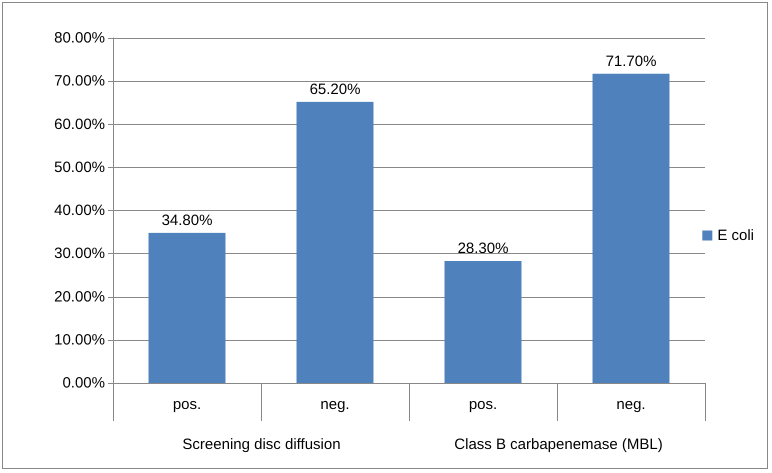 Image resolution: width=772 pixels, height=473 pixels. Describe the element at coordinates (83, 383) in the screenshot. I see `y-tick-label: 0.00%` at that location.